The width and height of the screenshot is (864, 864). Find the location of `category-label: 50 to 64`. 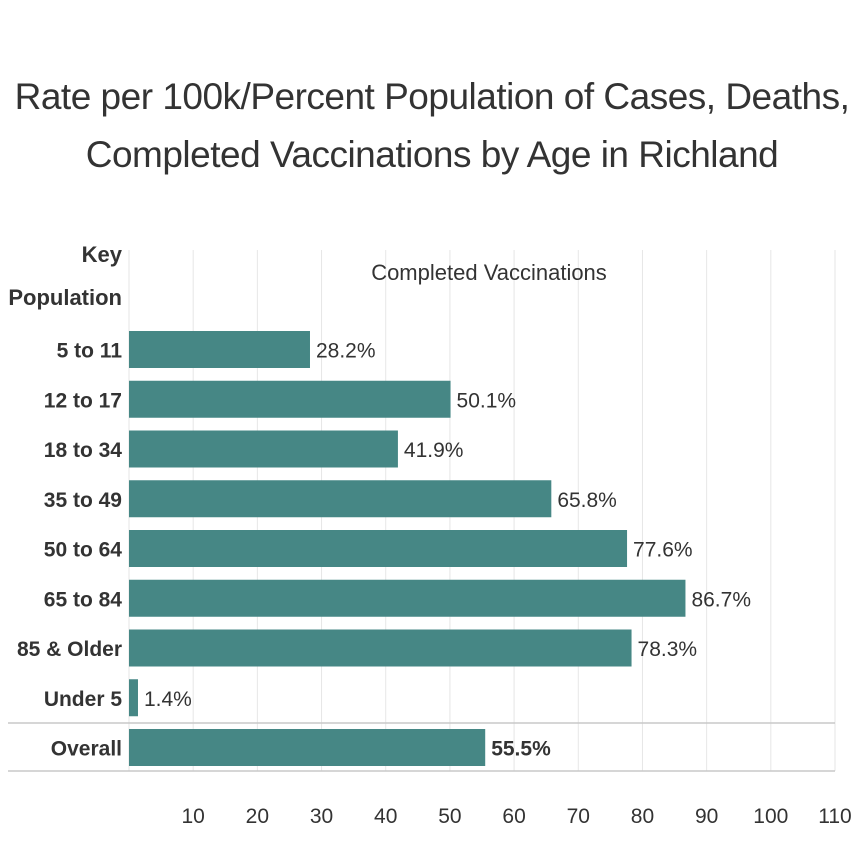

category-label: 50 to 64 is located at coordinates (83, 550).